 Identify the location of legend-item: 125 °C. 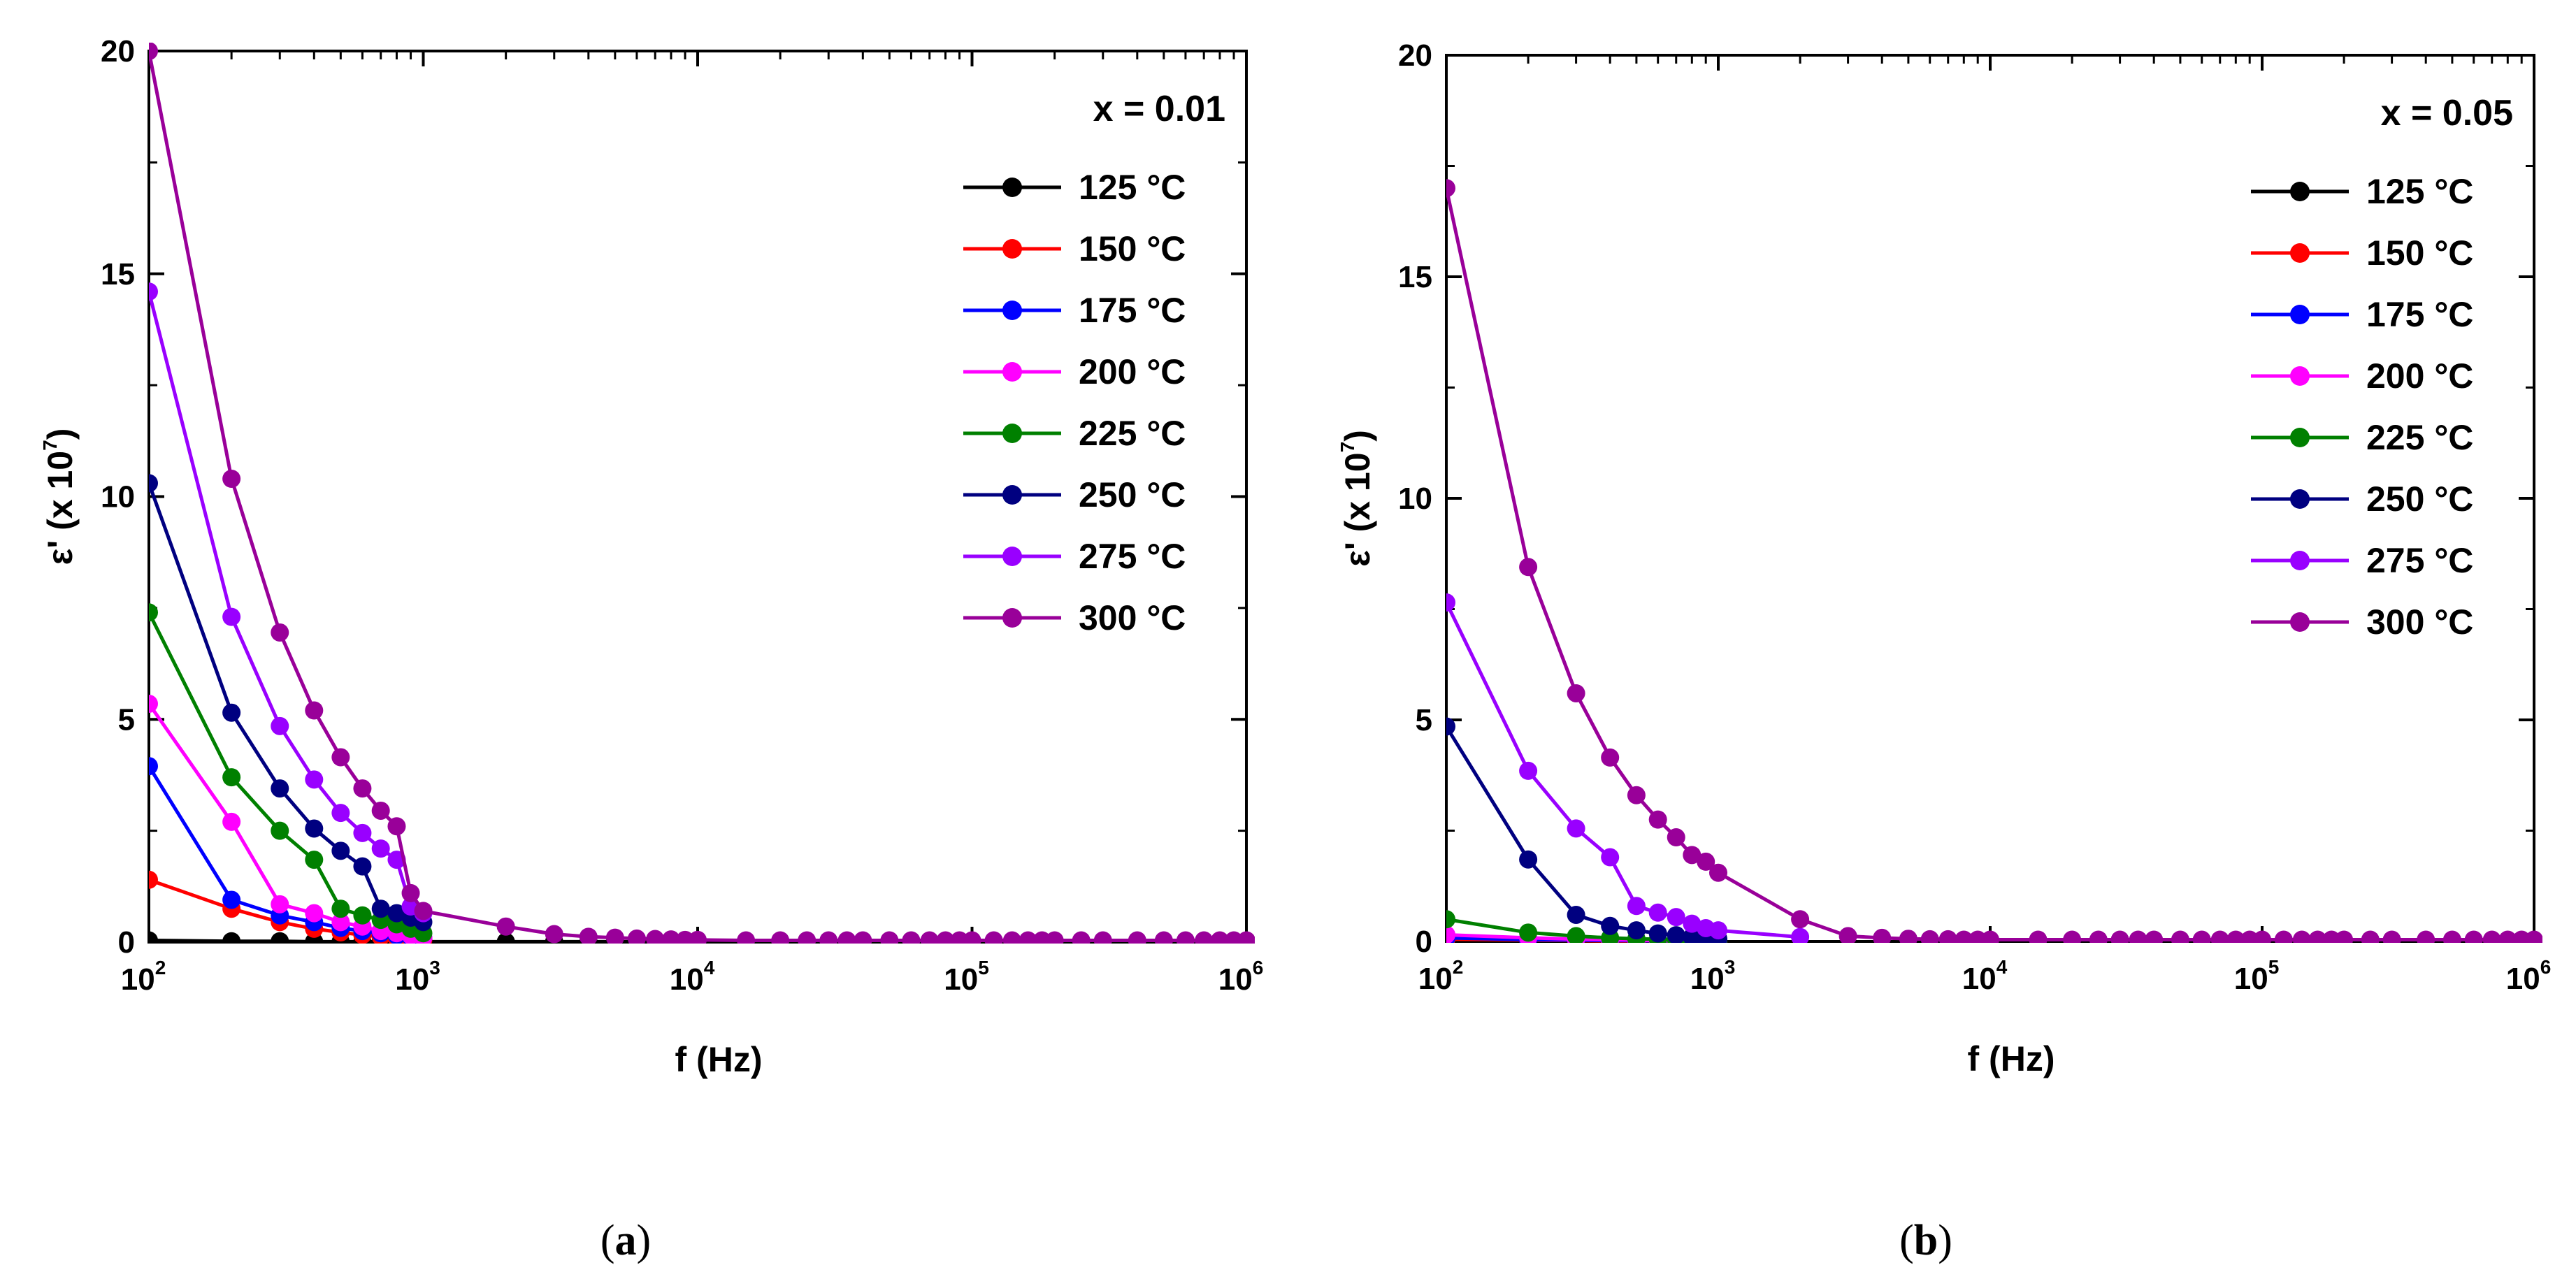
(1074, 188).